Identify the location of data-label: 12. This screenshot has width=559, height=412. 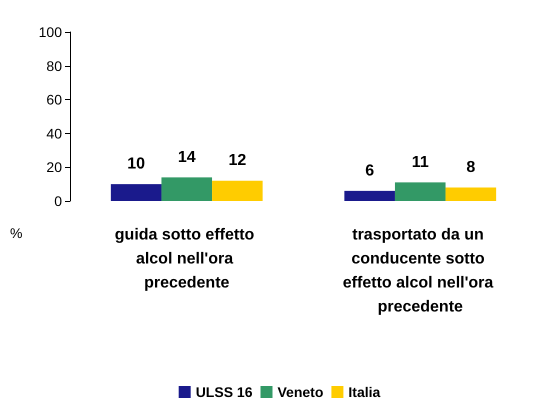
(237, 161).